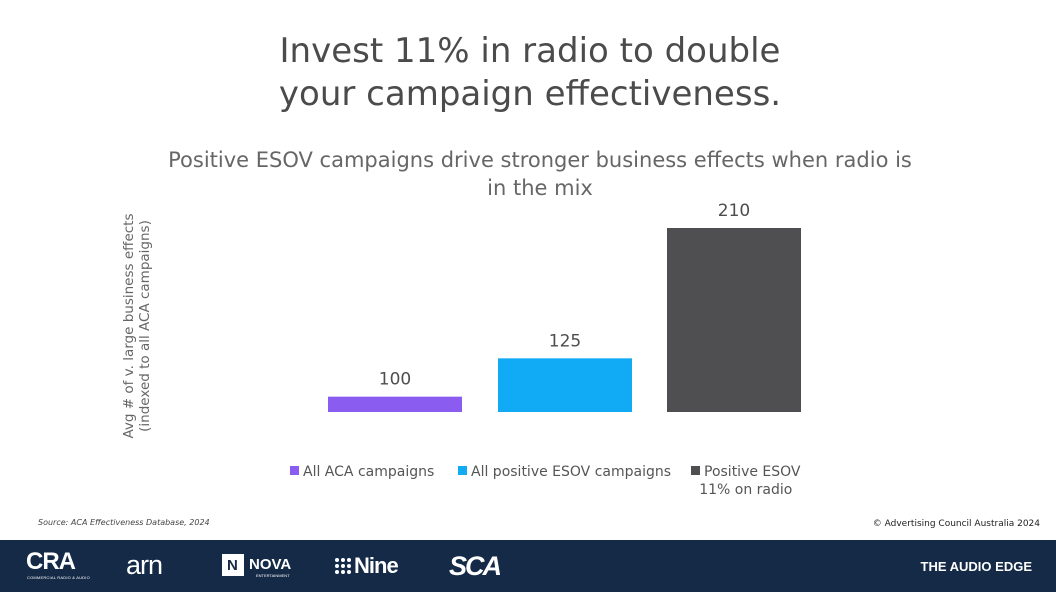 This screenshot has width=1056, height=592. I want to click on data-label-3: 210, so click(734, 211).